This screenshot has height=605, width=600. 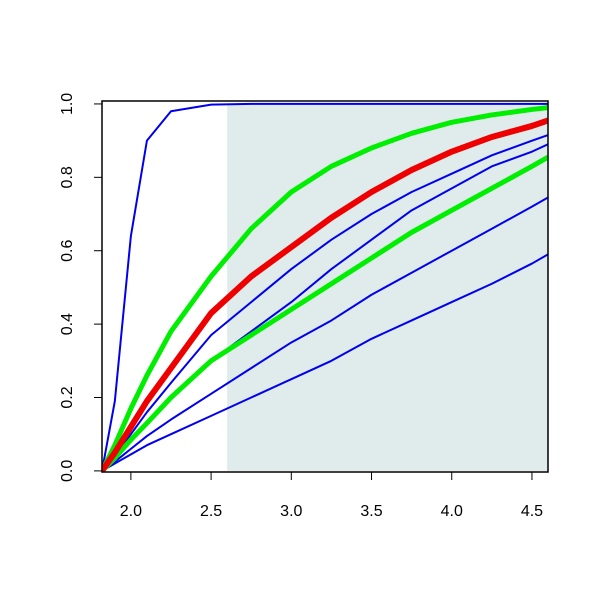 I want to click on x-tick-label: 3.0, so click(x=291, y=511).